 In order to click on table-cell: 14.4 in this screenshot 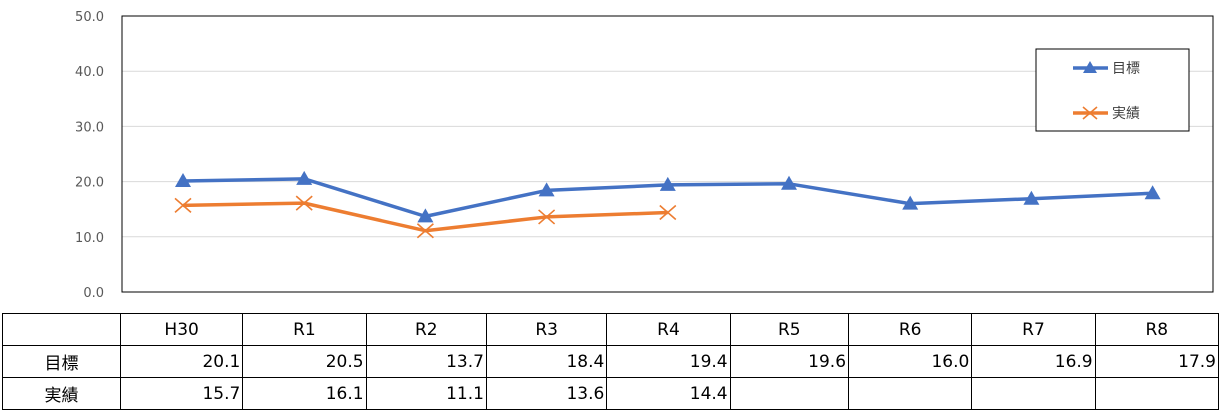, I will do `click(668, 393)`.